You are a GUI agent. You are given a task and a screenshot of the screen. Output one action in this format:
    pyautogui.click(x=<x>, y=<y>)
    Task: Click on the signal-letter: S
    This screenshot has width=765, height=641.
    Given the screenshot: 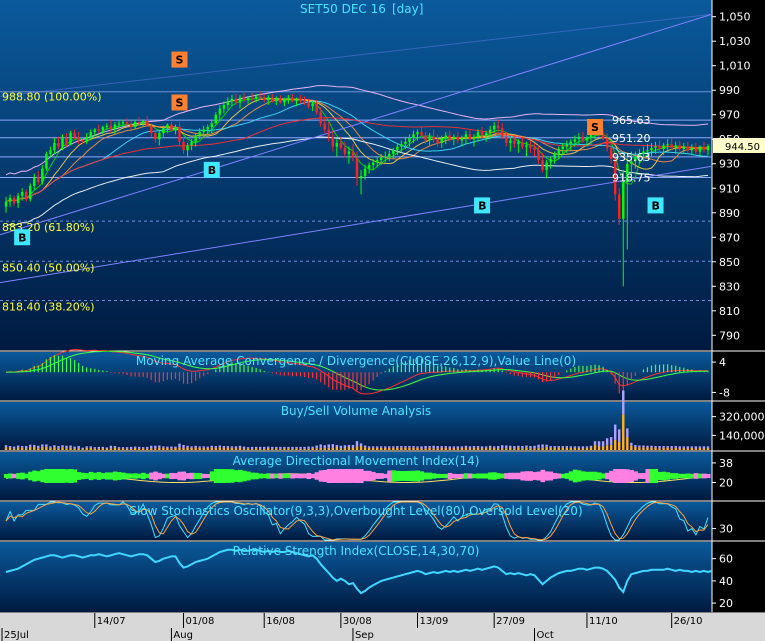 What is the action you would take?
    pyautogui.click(x=179, y=102)
    